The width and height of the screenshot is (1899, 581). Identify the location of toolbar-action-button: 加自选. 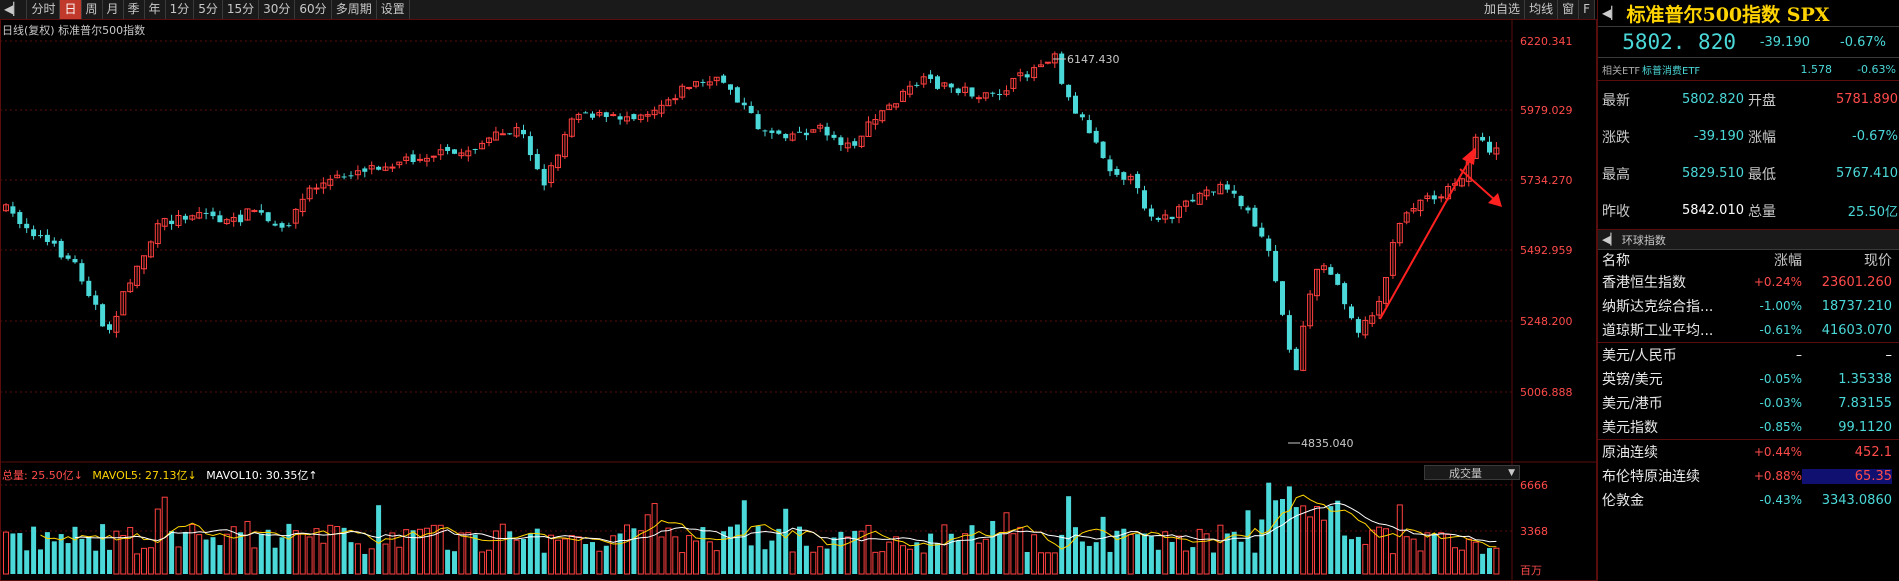
(1503, 9).